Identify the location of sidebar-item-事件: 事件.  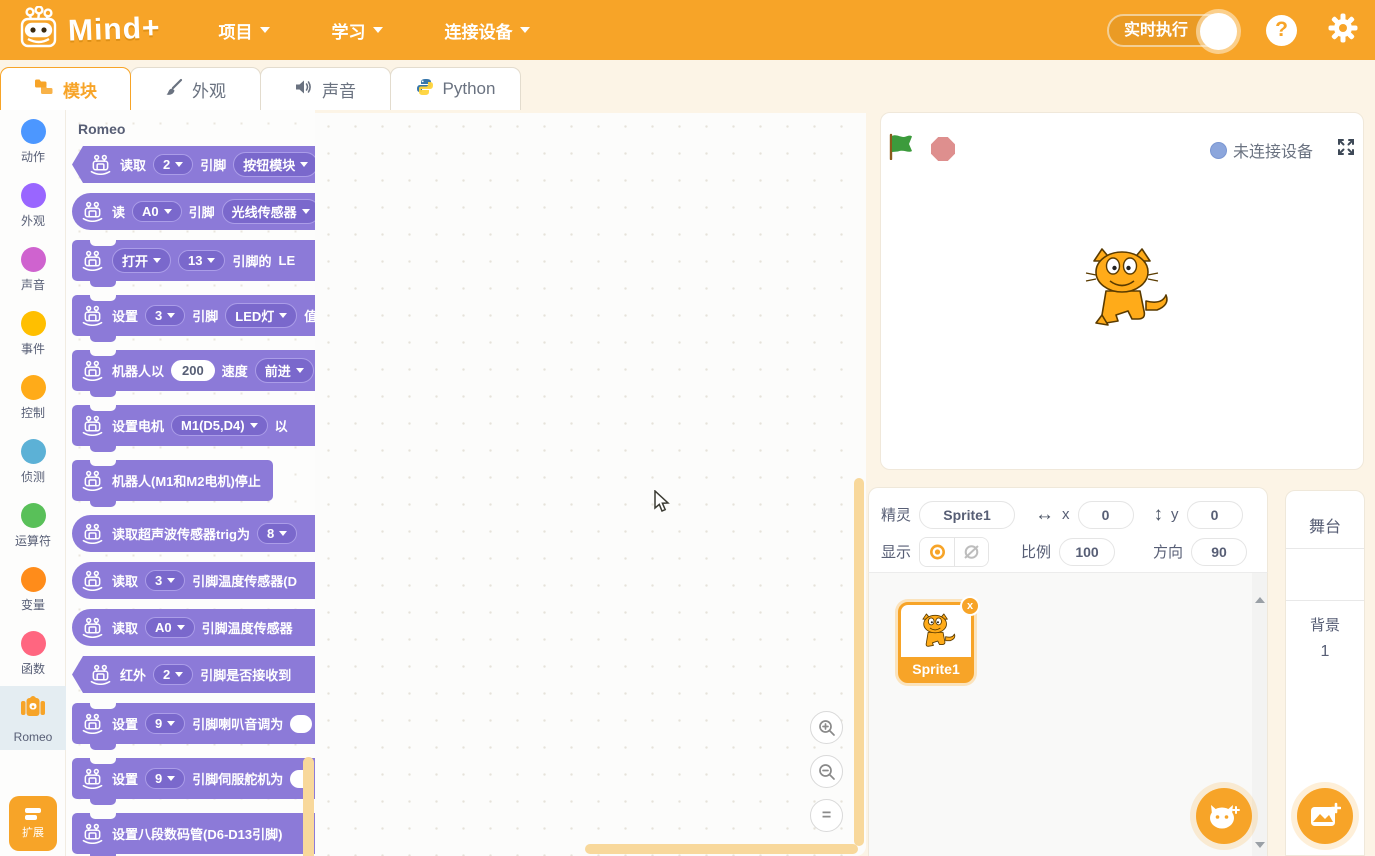
(33, 334).